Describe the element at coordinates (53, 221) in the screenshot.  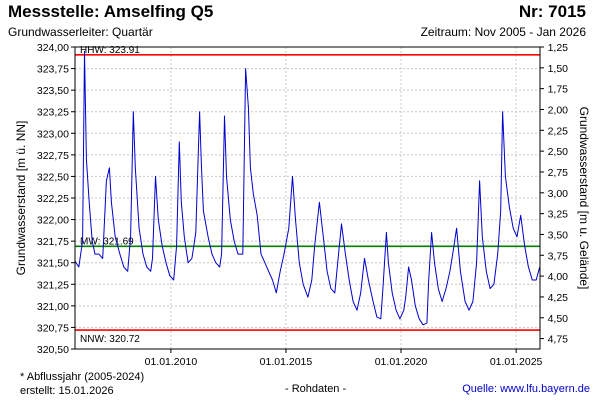
I see `left-tick-label: 322,00` at that location.